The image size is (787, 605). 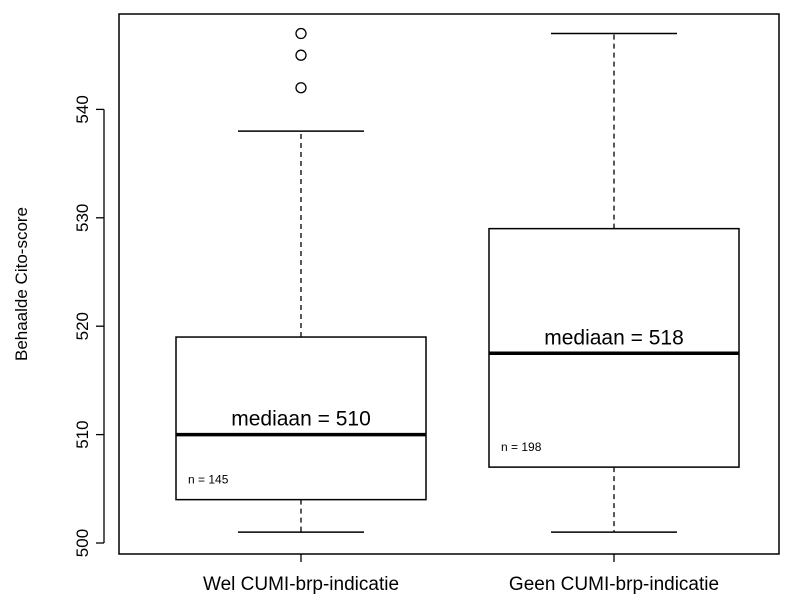 What do you see at coordinates (82, 218) in the screenshot?
I see `y-tick-label: 530` at bounding box center [82, 218].